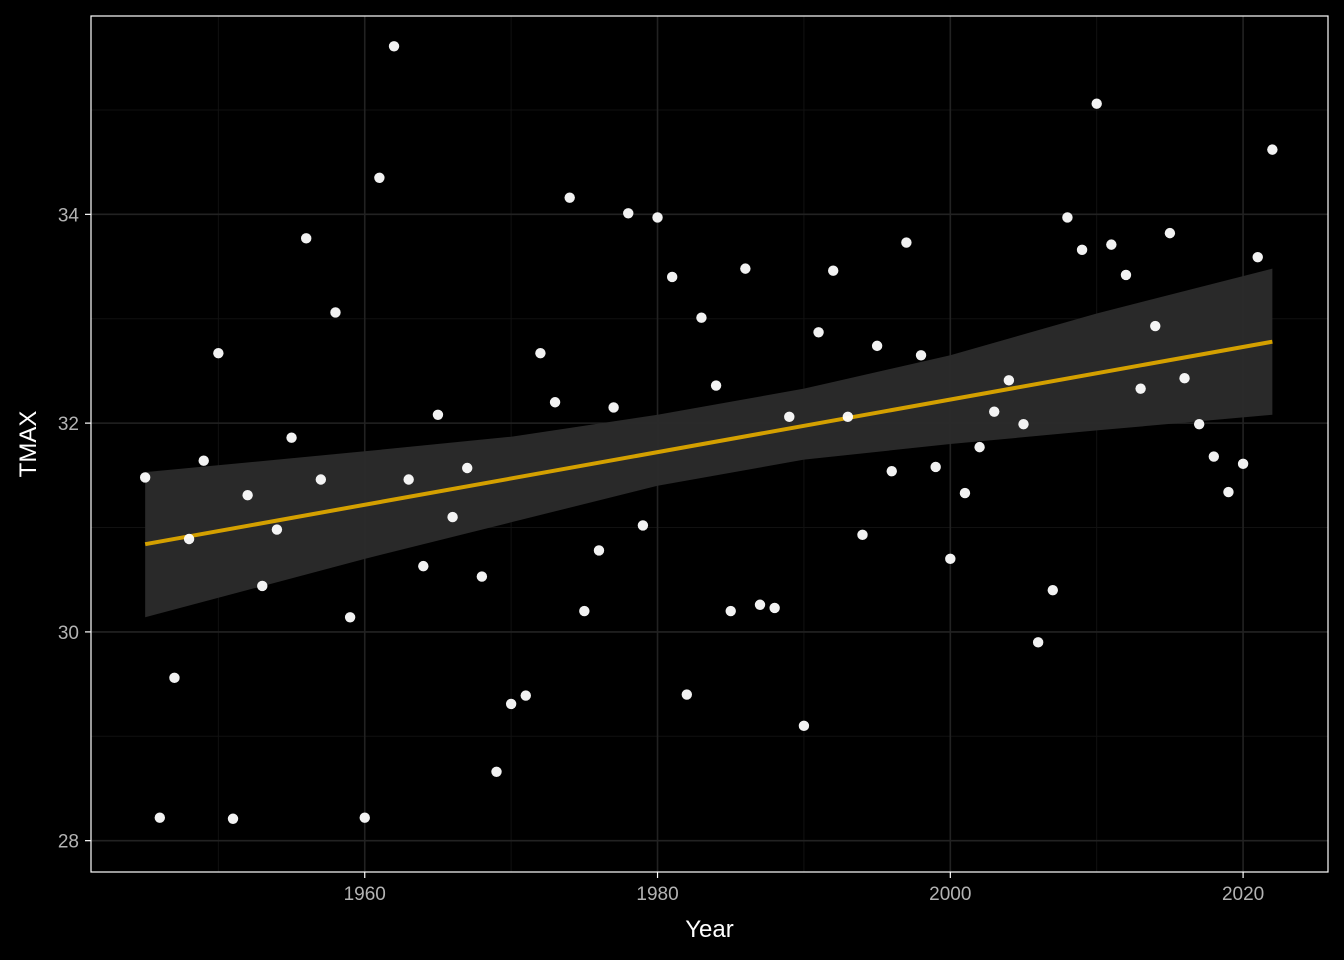 The height and width of the screenshot is (960, 1344). Describe the element at coordinates (28, 444) in the screenshot. I see `y-axis-title: TMAX` at that location.